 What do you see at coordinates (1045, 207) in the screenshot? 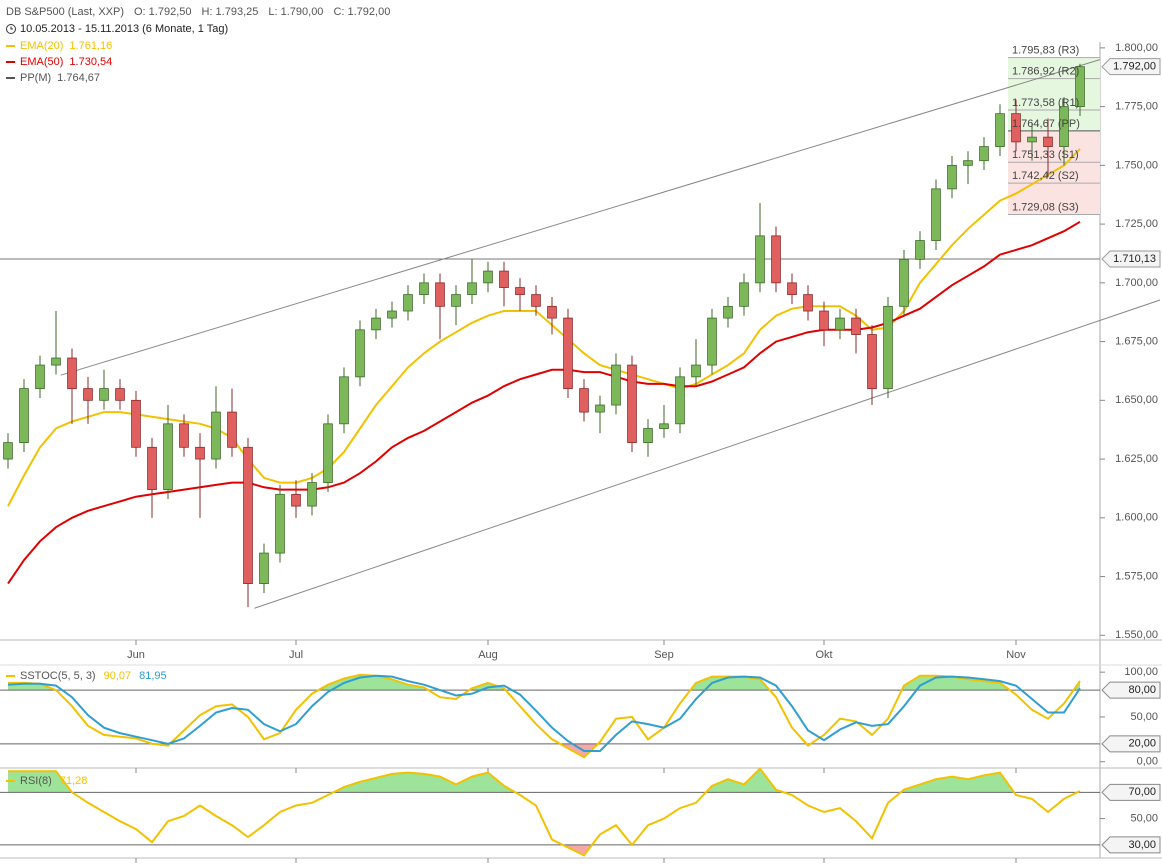
I see `pivot-label: 1.729,08 (S3)` at bounding box center [1045, 207].